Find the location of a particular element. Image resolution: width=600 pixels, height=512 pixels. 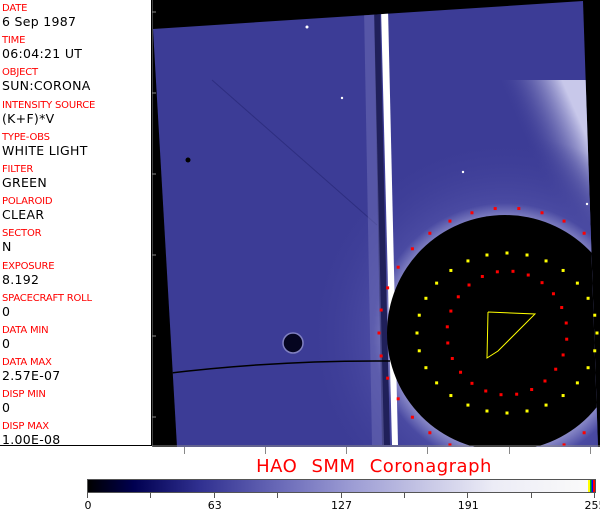

field-value: 6 Sep 1987 is located at coordinates (39, 21).